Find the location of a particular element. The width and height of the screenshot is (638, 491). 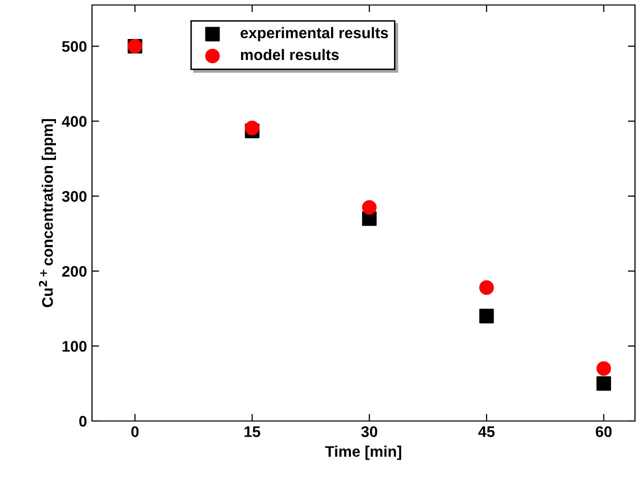

x-tick-label: 30 is located at coordinates (369, 432).